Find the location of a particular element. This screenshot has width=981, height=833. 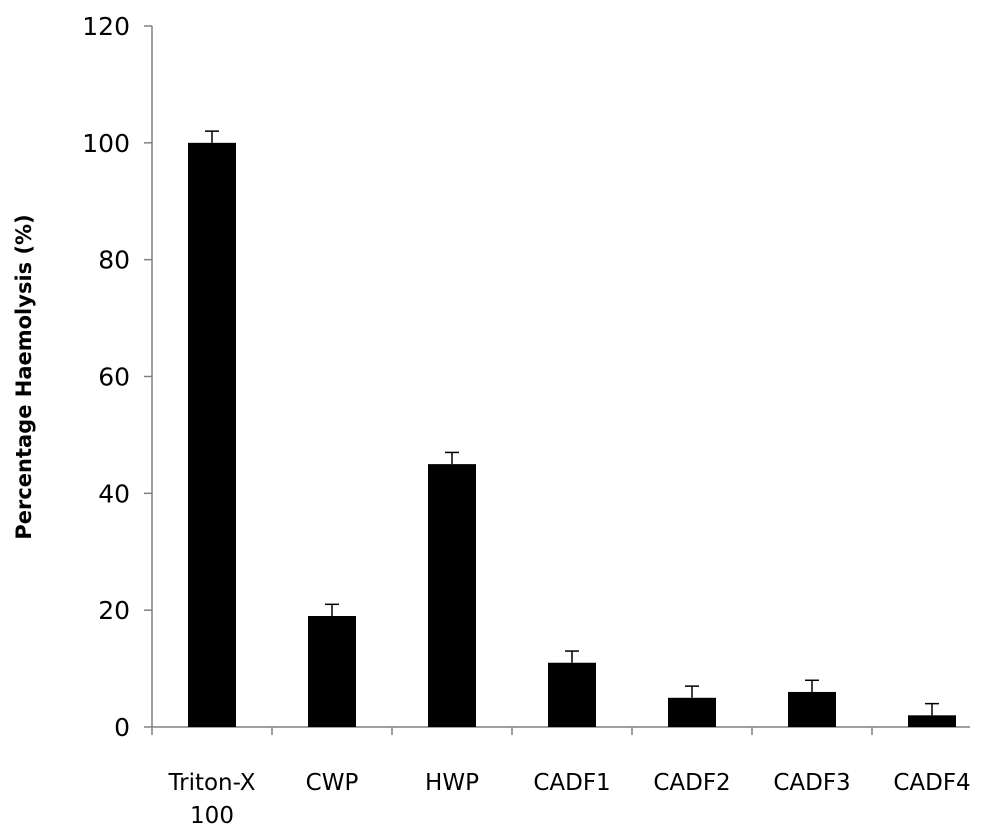

x-tick-label: CADF1 is located at coordinates (571, 783).